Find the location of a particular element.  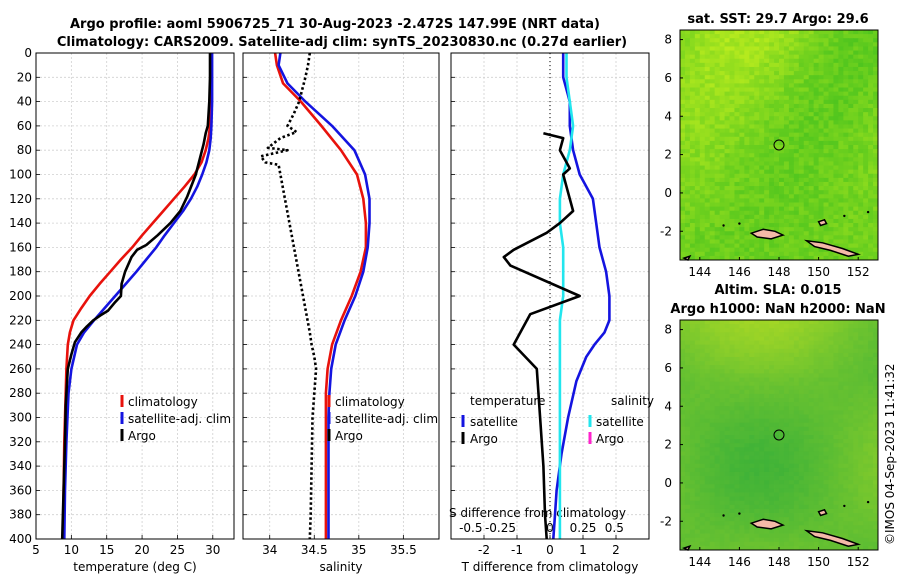

series-line-climatology is located at coordinates (320, 295).